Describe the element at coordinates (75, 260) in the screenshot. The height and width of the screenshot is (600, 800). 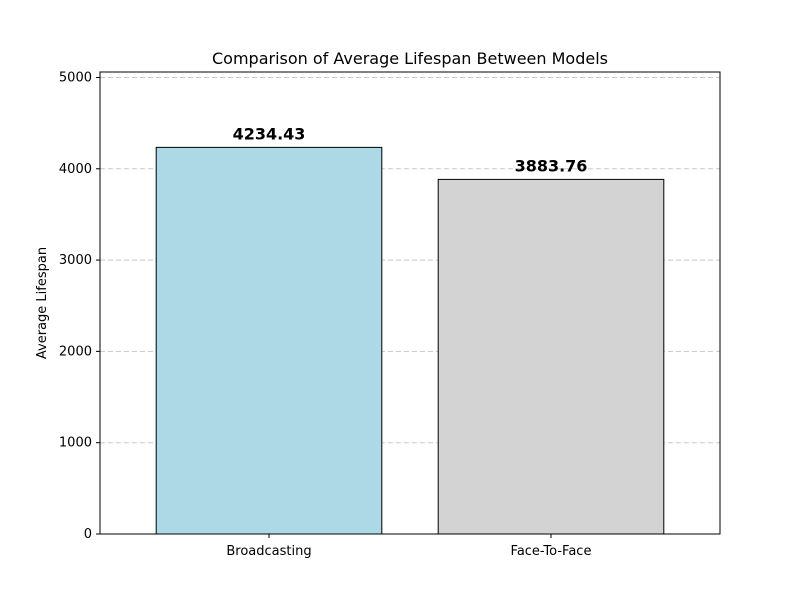
I see `y-tick-label: 3000` at that location.